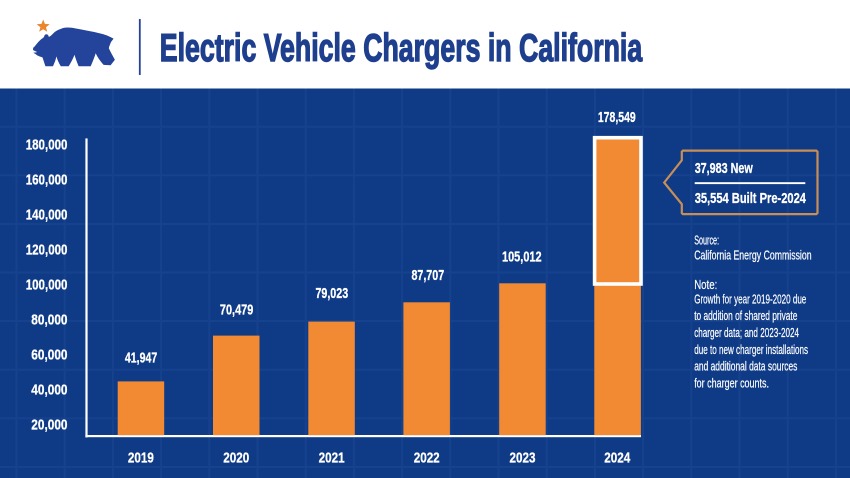  I want to click on svg-text: 2020, so click(236, 457).